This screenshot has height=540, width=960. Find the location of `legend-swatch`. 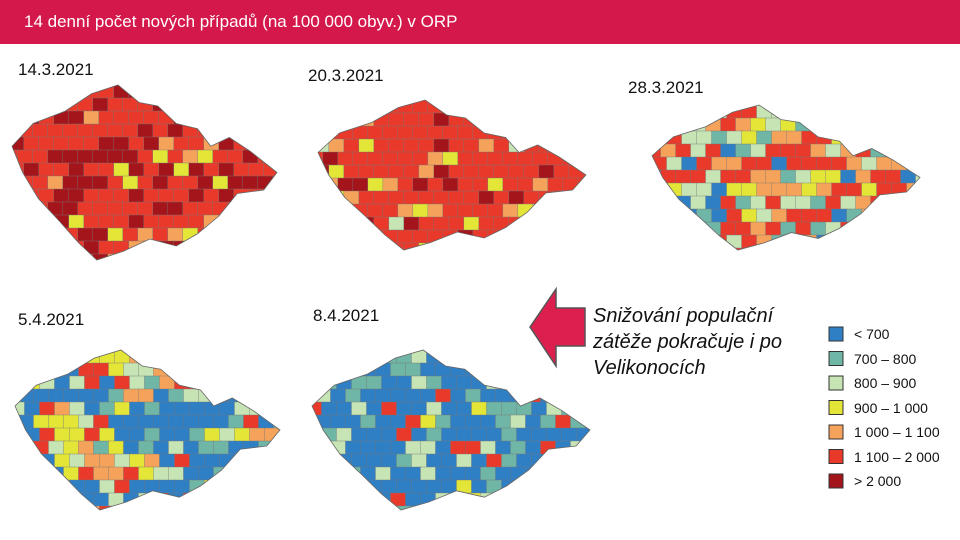

legend-swatch is located at coordinates (836, 407).